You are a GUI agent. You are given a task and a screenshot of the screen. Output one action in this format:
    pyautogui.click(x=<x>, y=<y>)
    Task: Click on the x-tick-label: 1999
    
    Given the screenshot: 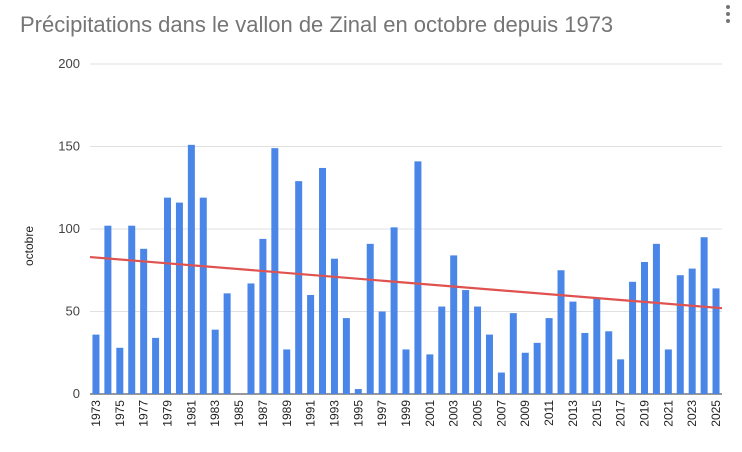 What is the action you would take?
    pyautogui.click(x=406, y=413)
    